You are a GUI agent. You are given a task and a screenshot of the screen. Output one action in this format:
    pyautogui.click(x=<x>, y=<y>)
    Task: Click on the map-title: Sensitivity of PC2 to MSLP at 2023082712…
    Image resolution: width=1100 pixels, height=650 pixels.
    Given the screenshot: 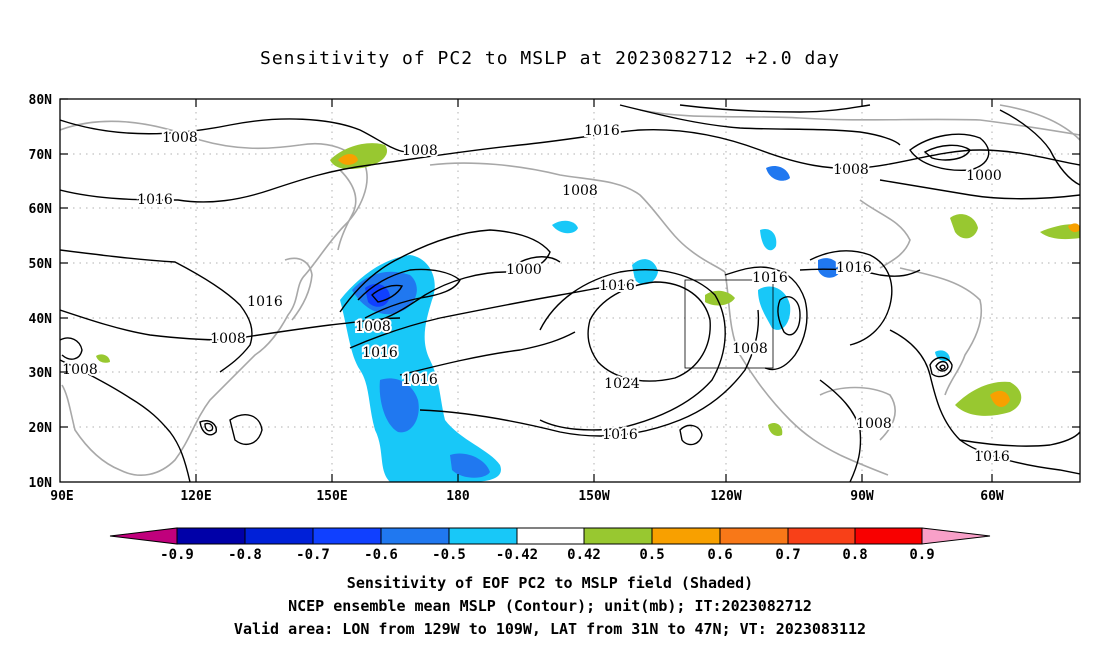 What is the action you would take?
    pyautogui.click(x=549, y=58)
    